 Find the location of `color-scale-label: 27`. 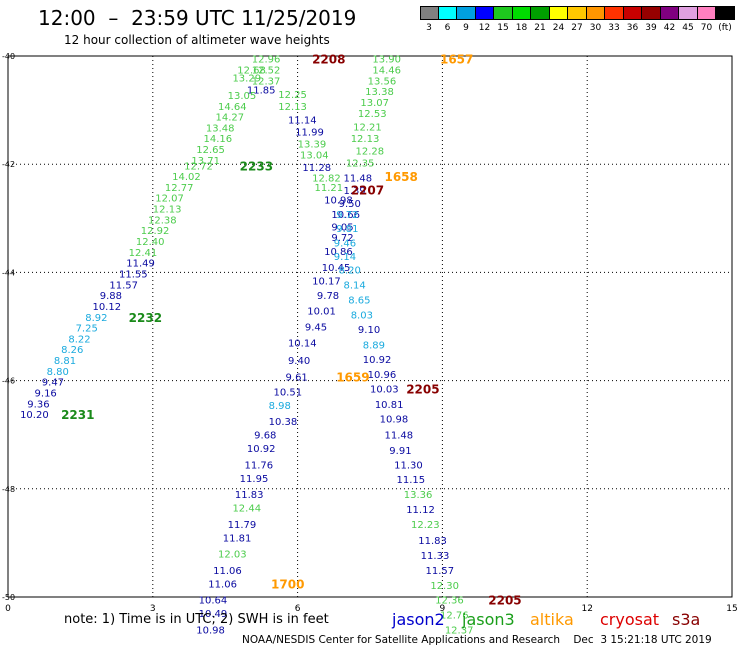

color-scale-label: 27 is located at coordinates (577, 28).